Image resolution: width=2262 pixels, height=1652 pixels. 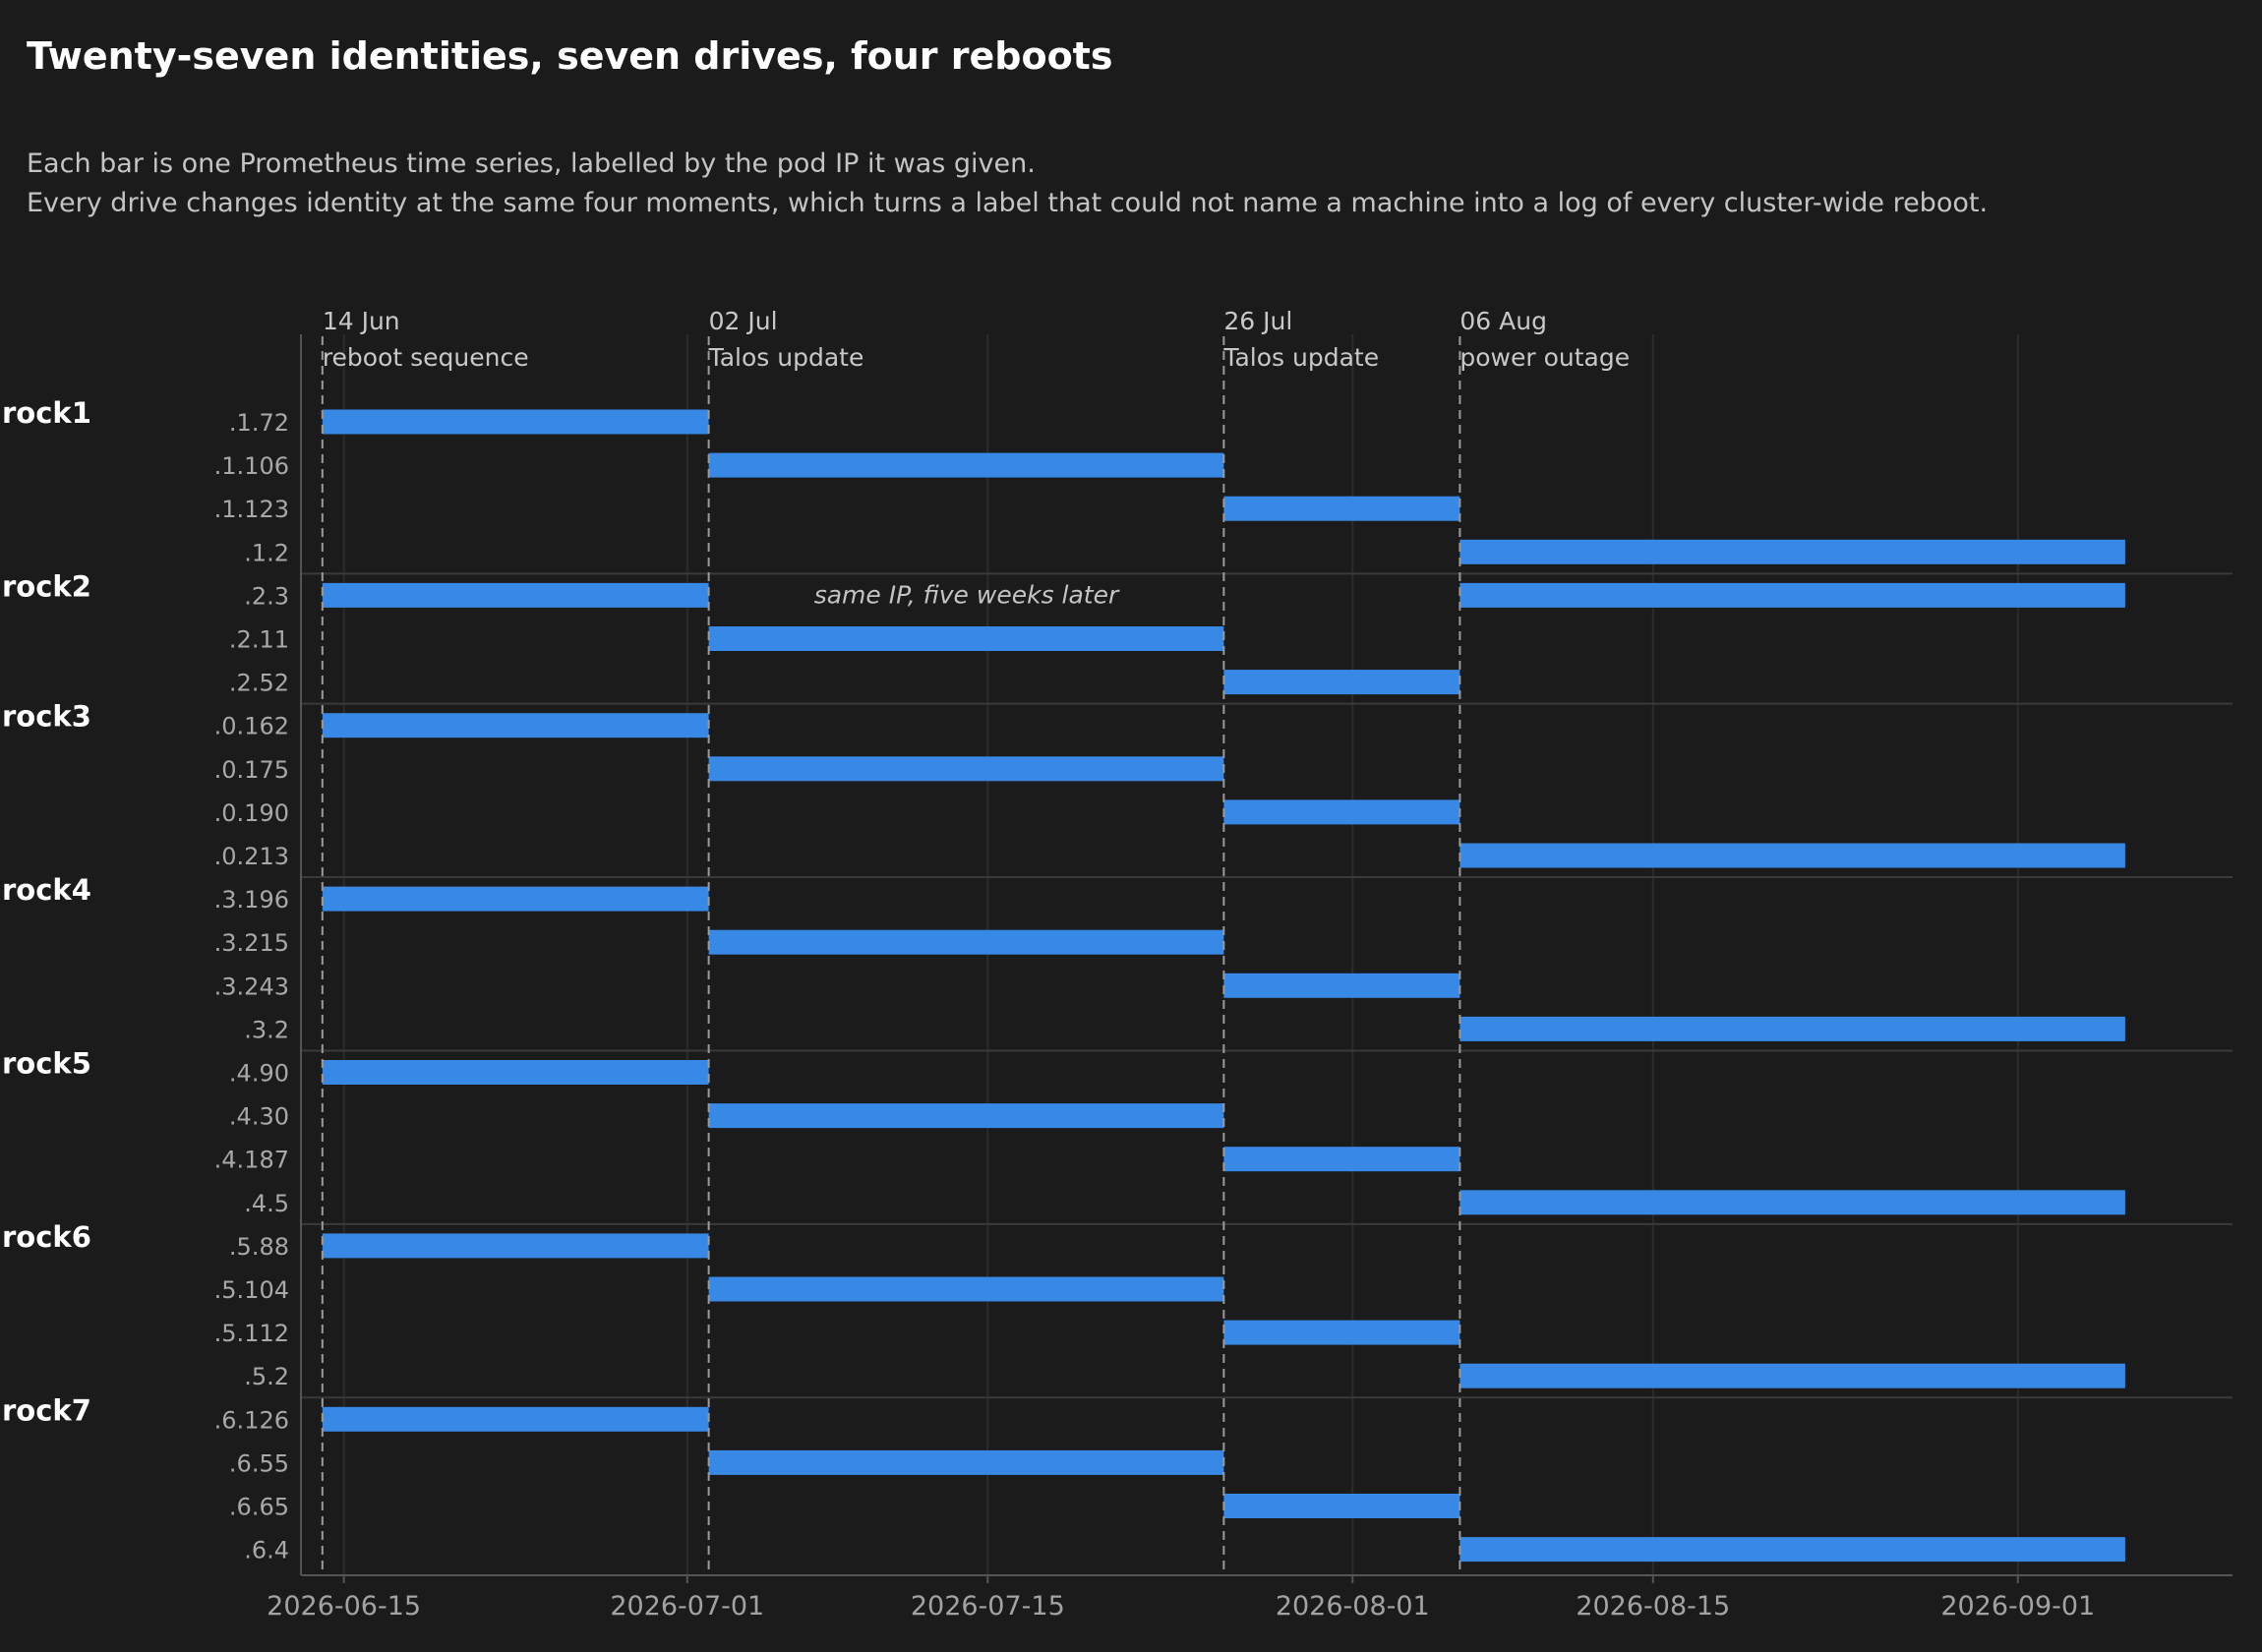 I want to click on ip-label: .0.162, so click(x=251, y=726).